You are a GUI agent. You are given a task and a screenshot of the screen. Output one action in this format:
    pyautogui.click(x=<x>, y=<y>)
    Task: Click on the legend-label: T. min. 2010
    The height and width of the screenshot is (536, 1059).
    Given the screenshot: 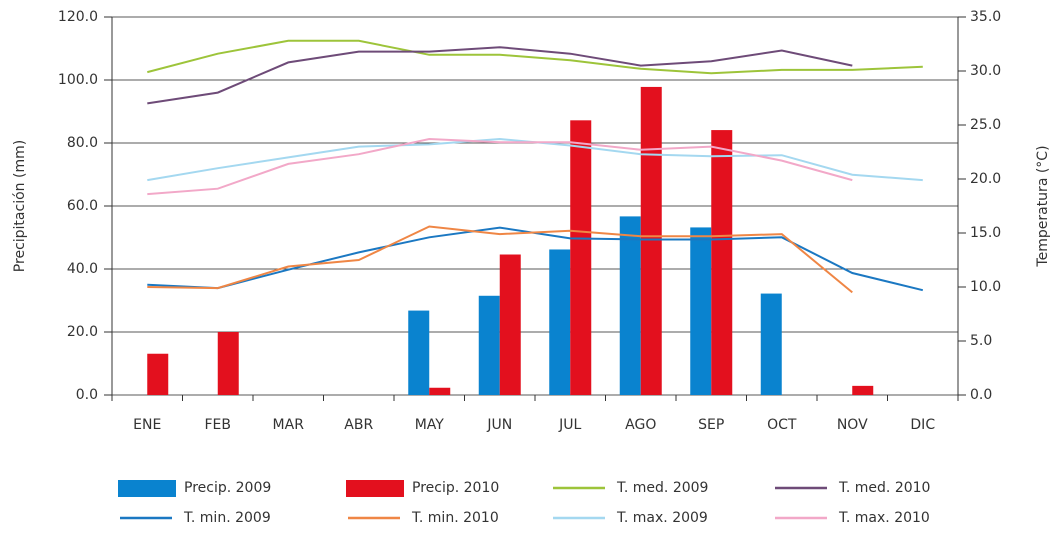 What is the action you would take?
    pyautogui.click(x=455, y=518)
    